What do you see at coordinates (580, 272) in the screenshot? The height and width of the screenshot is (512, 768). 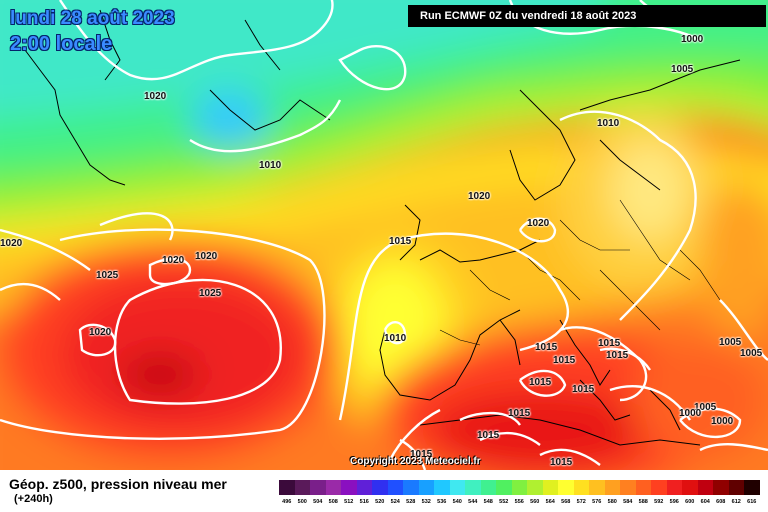 I see `country-borders` at bounding box center [580, 272].